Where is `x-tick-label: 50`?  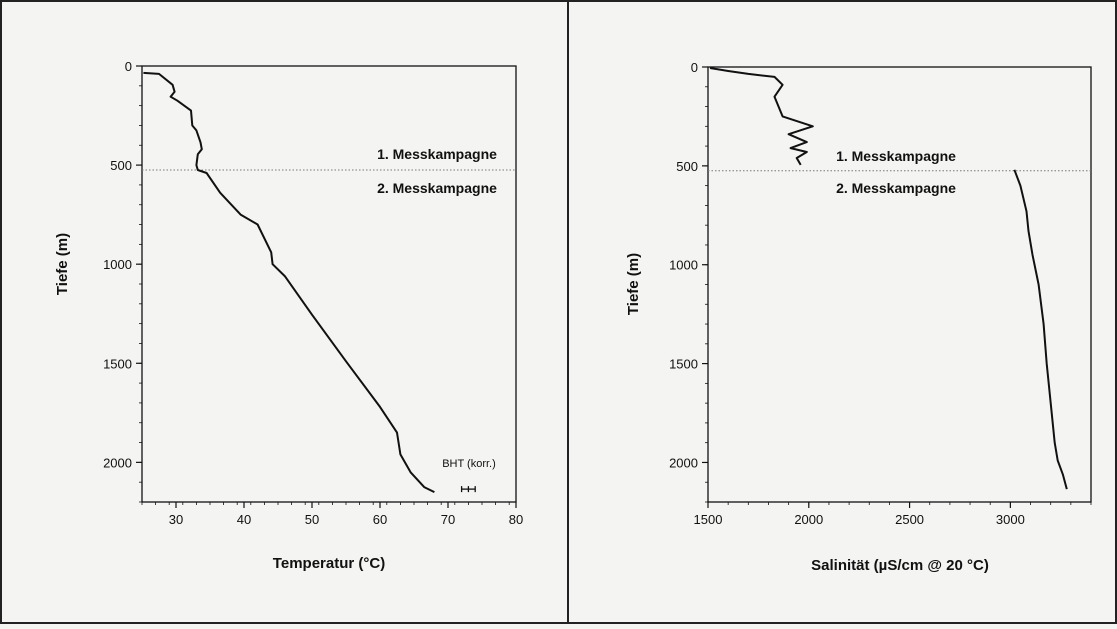 x-tick-label: 50 is located at coordinates (312, 519).